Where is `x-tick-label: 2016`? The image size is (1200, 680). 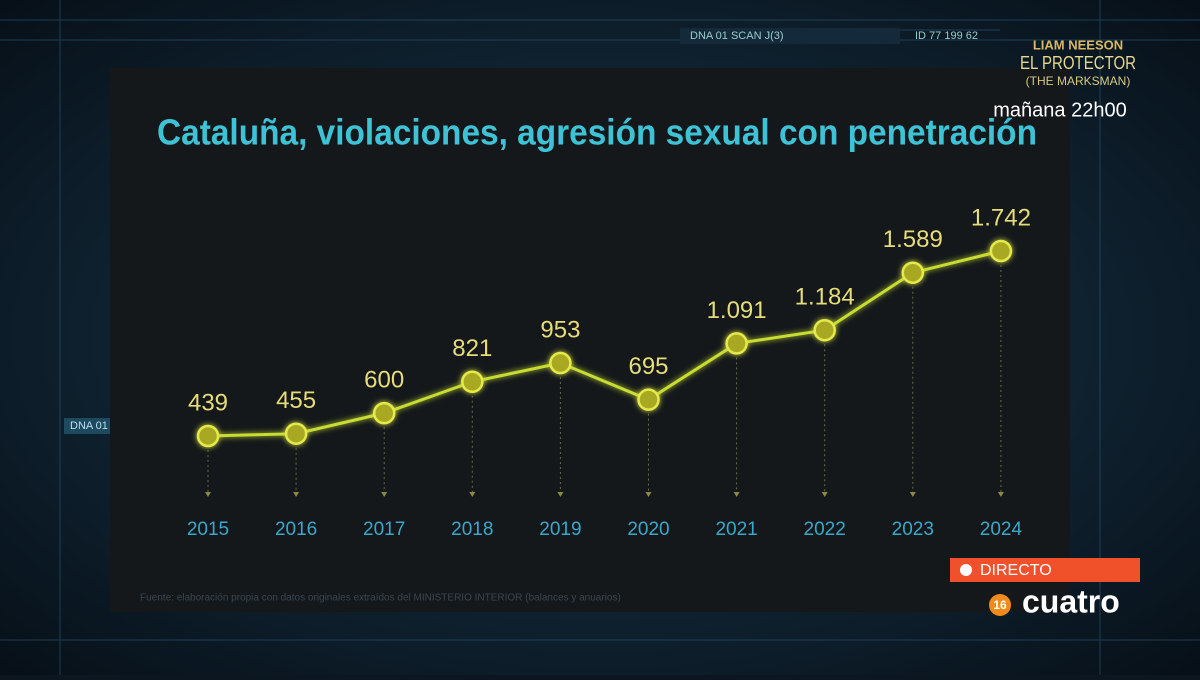
x-tick-label: 2016 is located at coordinates (296, 529).